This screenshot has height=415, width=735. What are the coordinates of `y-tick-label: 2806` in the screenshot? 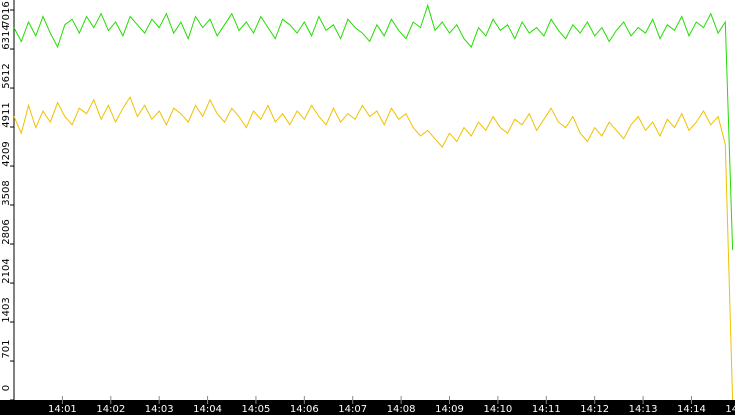 It's located at (6, 231).